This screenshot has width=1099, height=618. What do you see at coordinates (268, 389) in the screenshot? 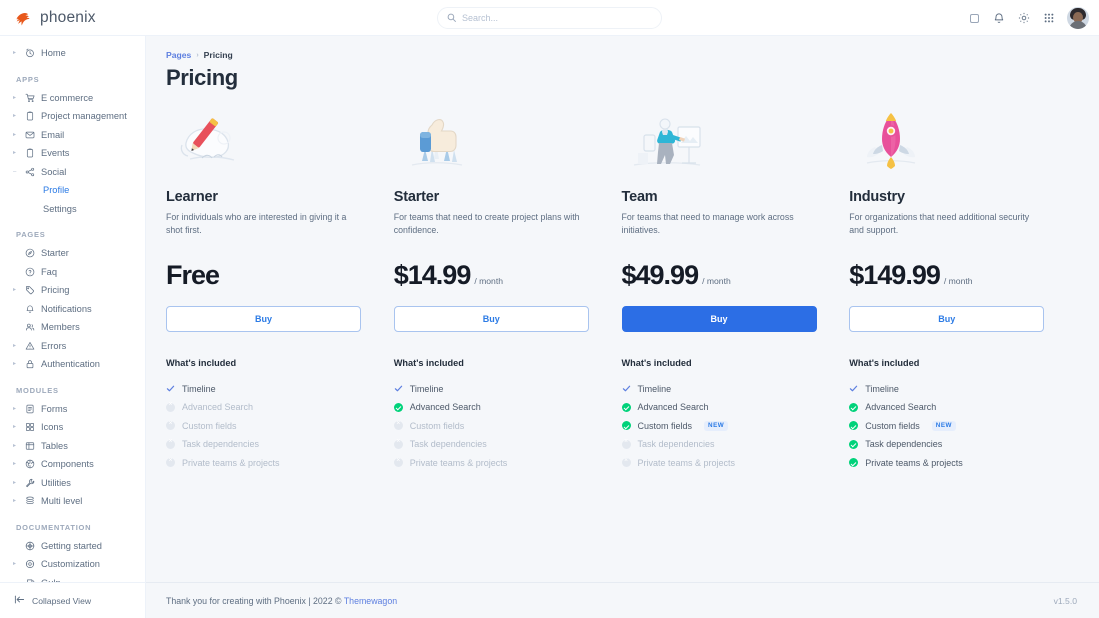
I see `feature-item: Timeline` at bounding box center [268, 389].